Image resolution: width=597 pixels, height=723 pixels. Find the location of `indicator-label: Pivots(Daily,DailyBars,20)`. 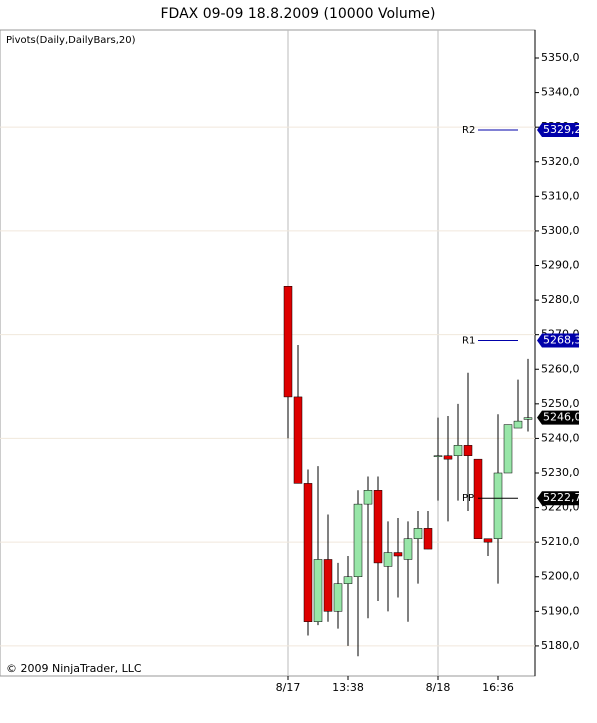

indicator-label: Pivots(Daily,DailyBars,20) is located at coordinates (71, 40).